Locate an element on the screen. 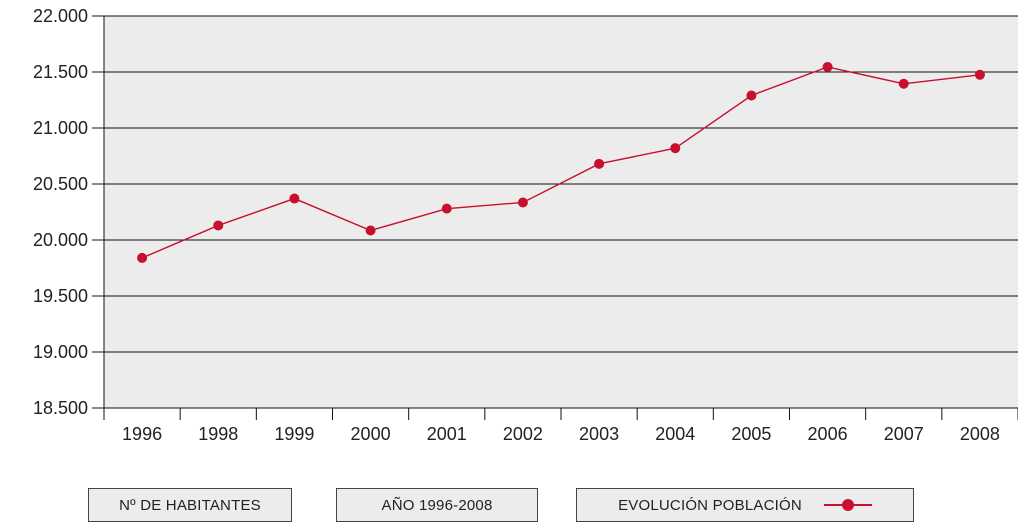 The image size is (1018, 522). legend-habitantes: Nº DE HABITANTES is located at coordinates (190, 505).